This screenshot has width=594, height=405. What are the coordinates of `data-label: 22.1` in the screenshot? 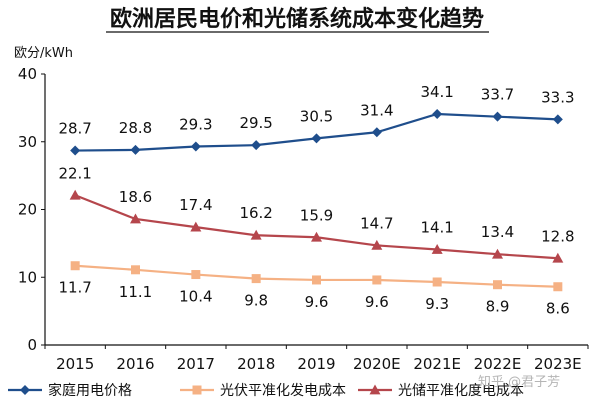 It's located at (74, 173).